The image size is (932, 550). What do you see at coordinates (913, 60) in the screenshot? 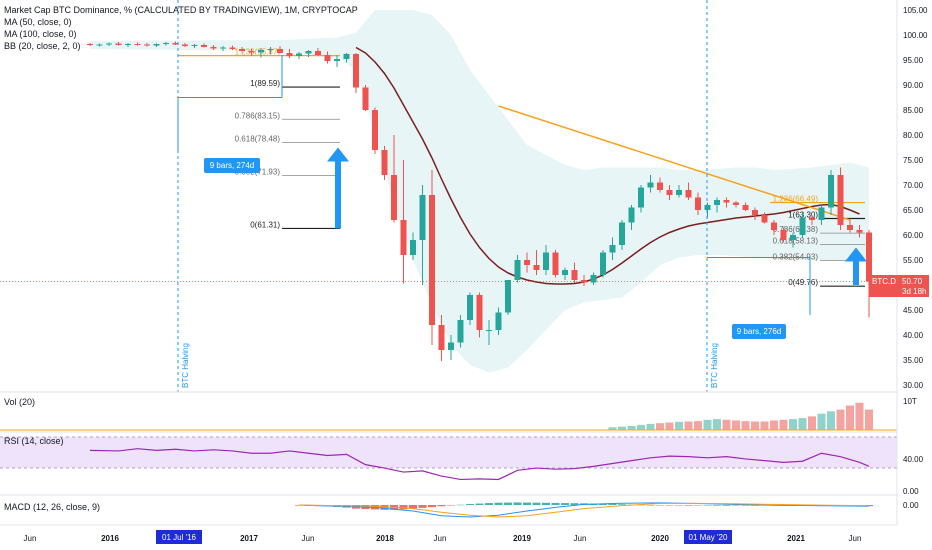
I see `y-tick-label: 95.00` at bounding box center [913, 60].